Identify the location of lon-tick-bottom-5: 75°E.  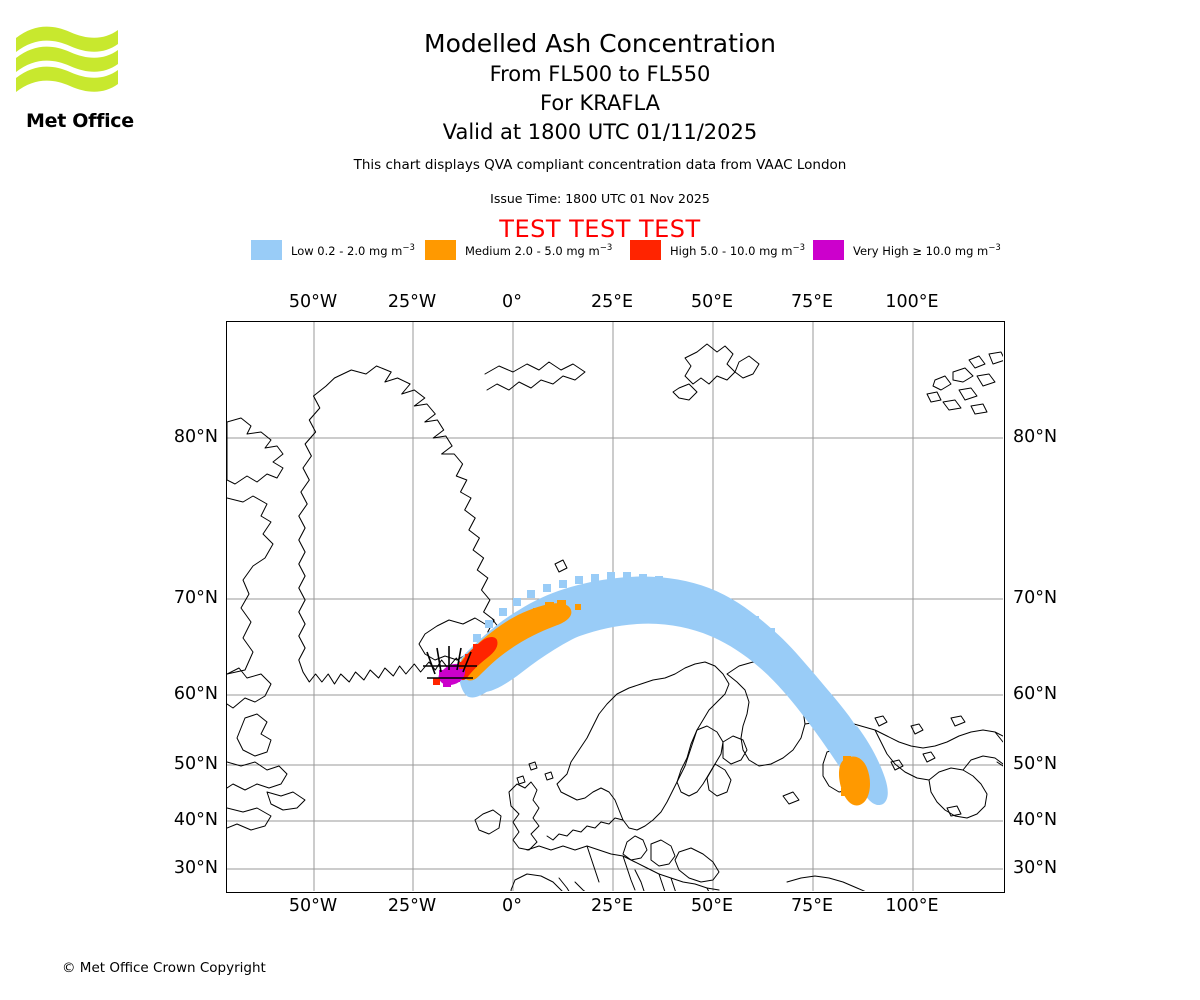
(812, 906).